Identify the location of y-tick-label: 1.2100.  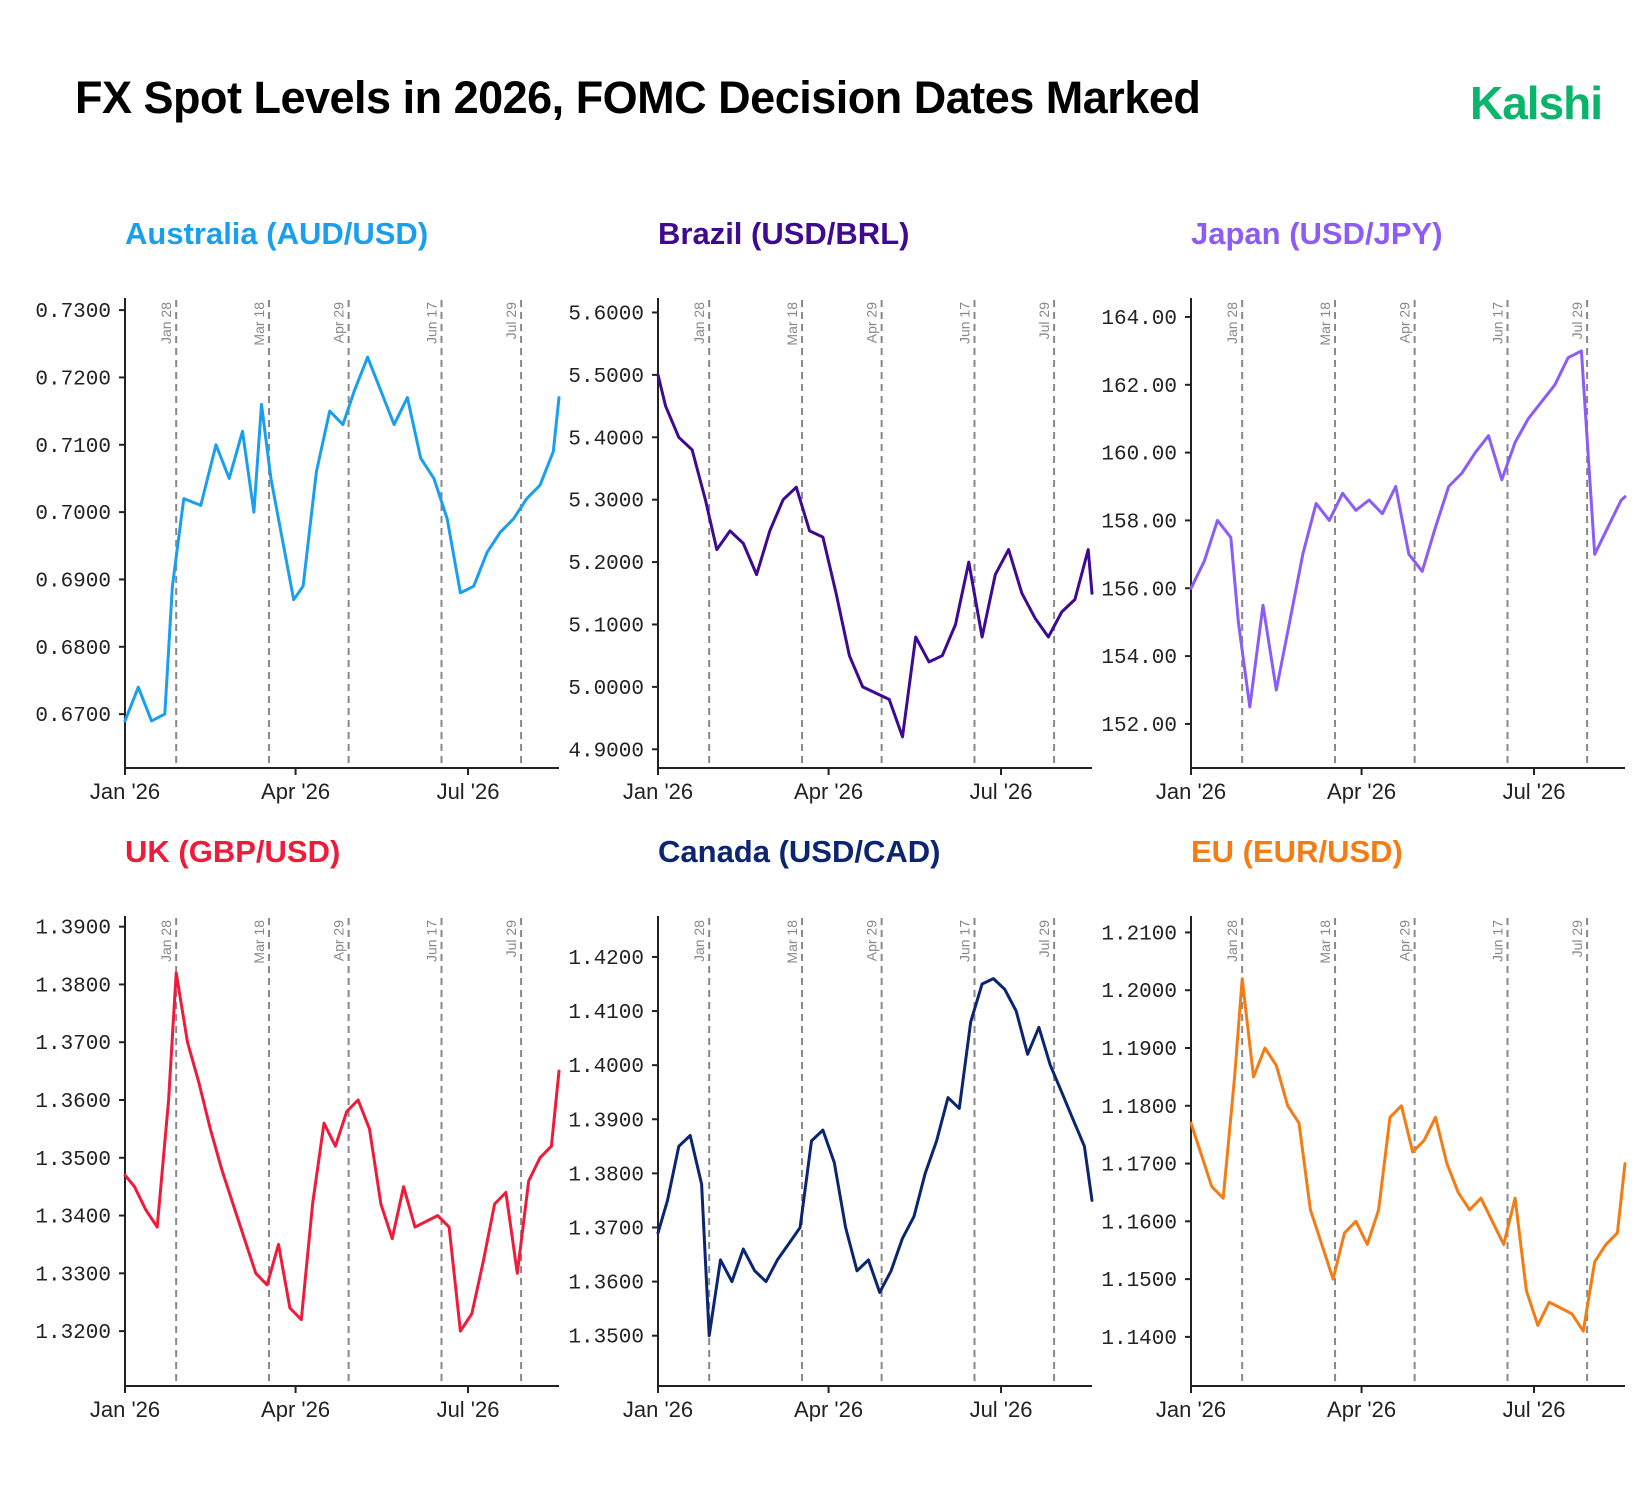
(1139, 934).